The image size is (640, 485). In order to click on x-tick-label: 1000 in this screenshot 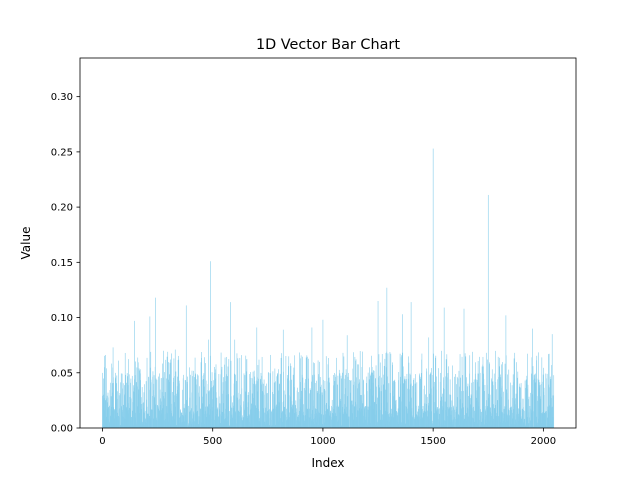, I will do `click(322, 441)`.